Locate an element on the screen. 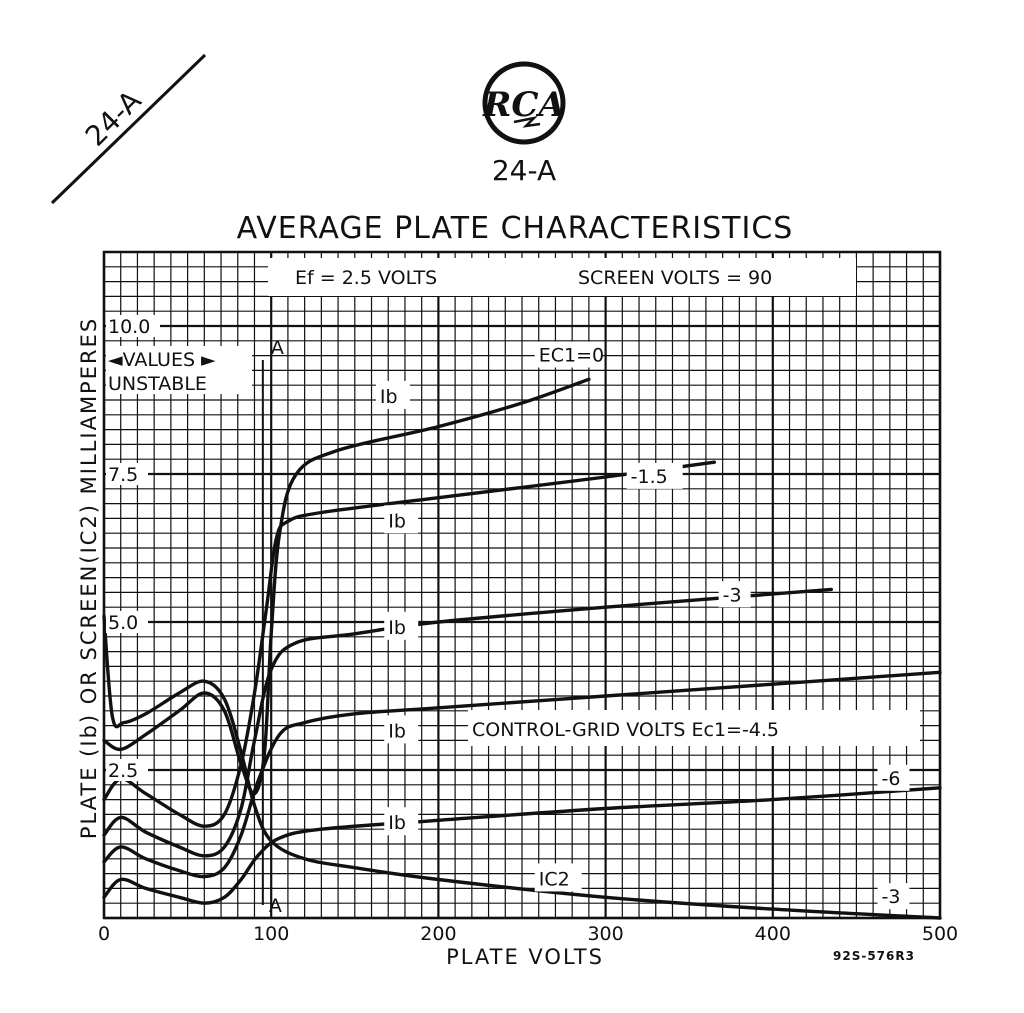 Image resolution: width=1024 pixels, height=1013 pixels. unstable-region: ◄VALUES ► UNSTABLE A A is located at coordinates (195, 627).